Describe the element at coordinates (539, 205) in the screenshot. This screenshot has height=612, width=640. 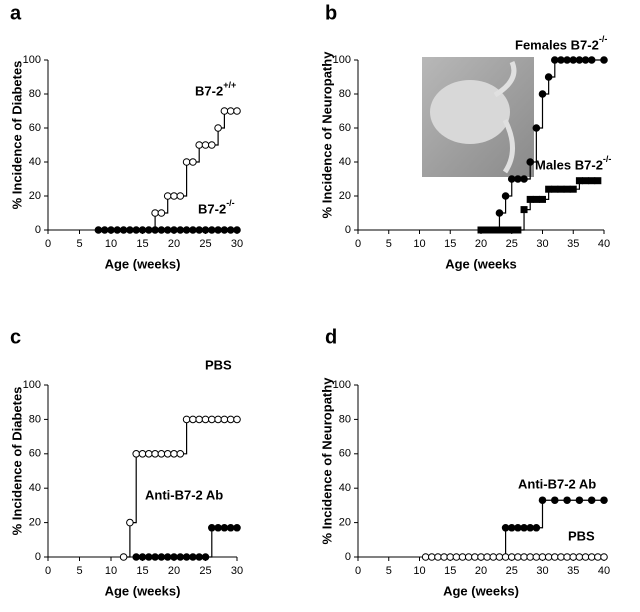
I see `series-line` at that location.